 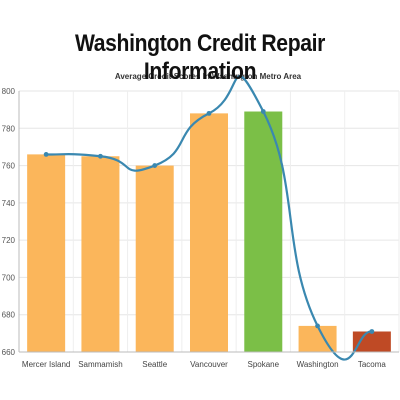 I want to click on bar-mercer-island, so click(x=46, y=253).